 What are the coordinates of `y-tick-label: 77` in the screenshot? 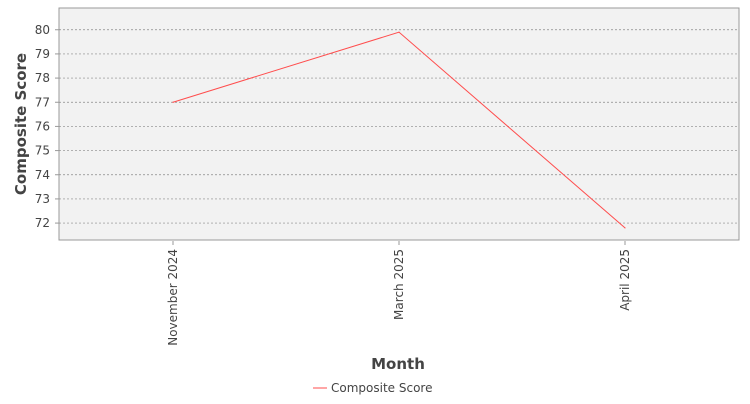 It's located at (42, 102).